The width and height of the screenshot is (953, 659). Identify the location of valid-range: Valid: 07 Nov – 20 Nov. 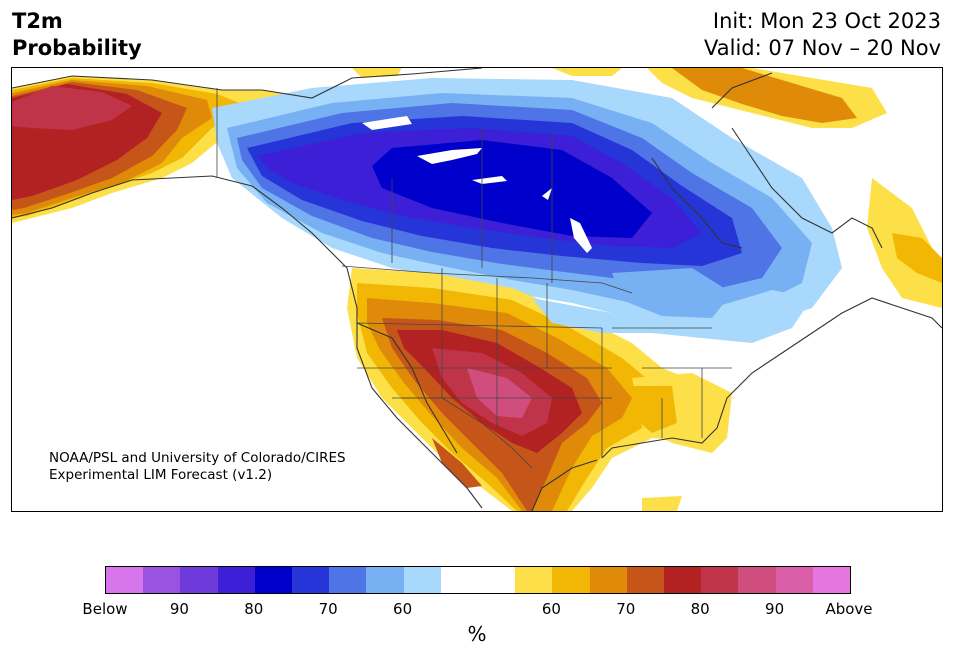
(822, 48).